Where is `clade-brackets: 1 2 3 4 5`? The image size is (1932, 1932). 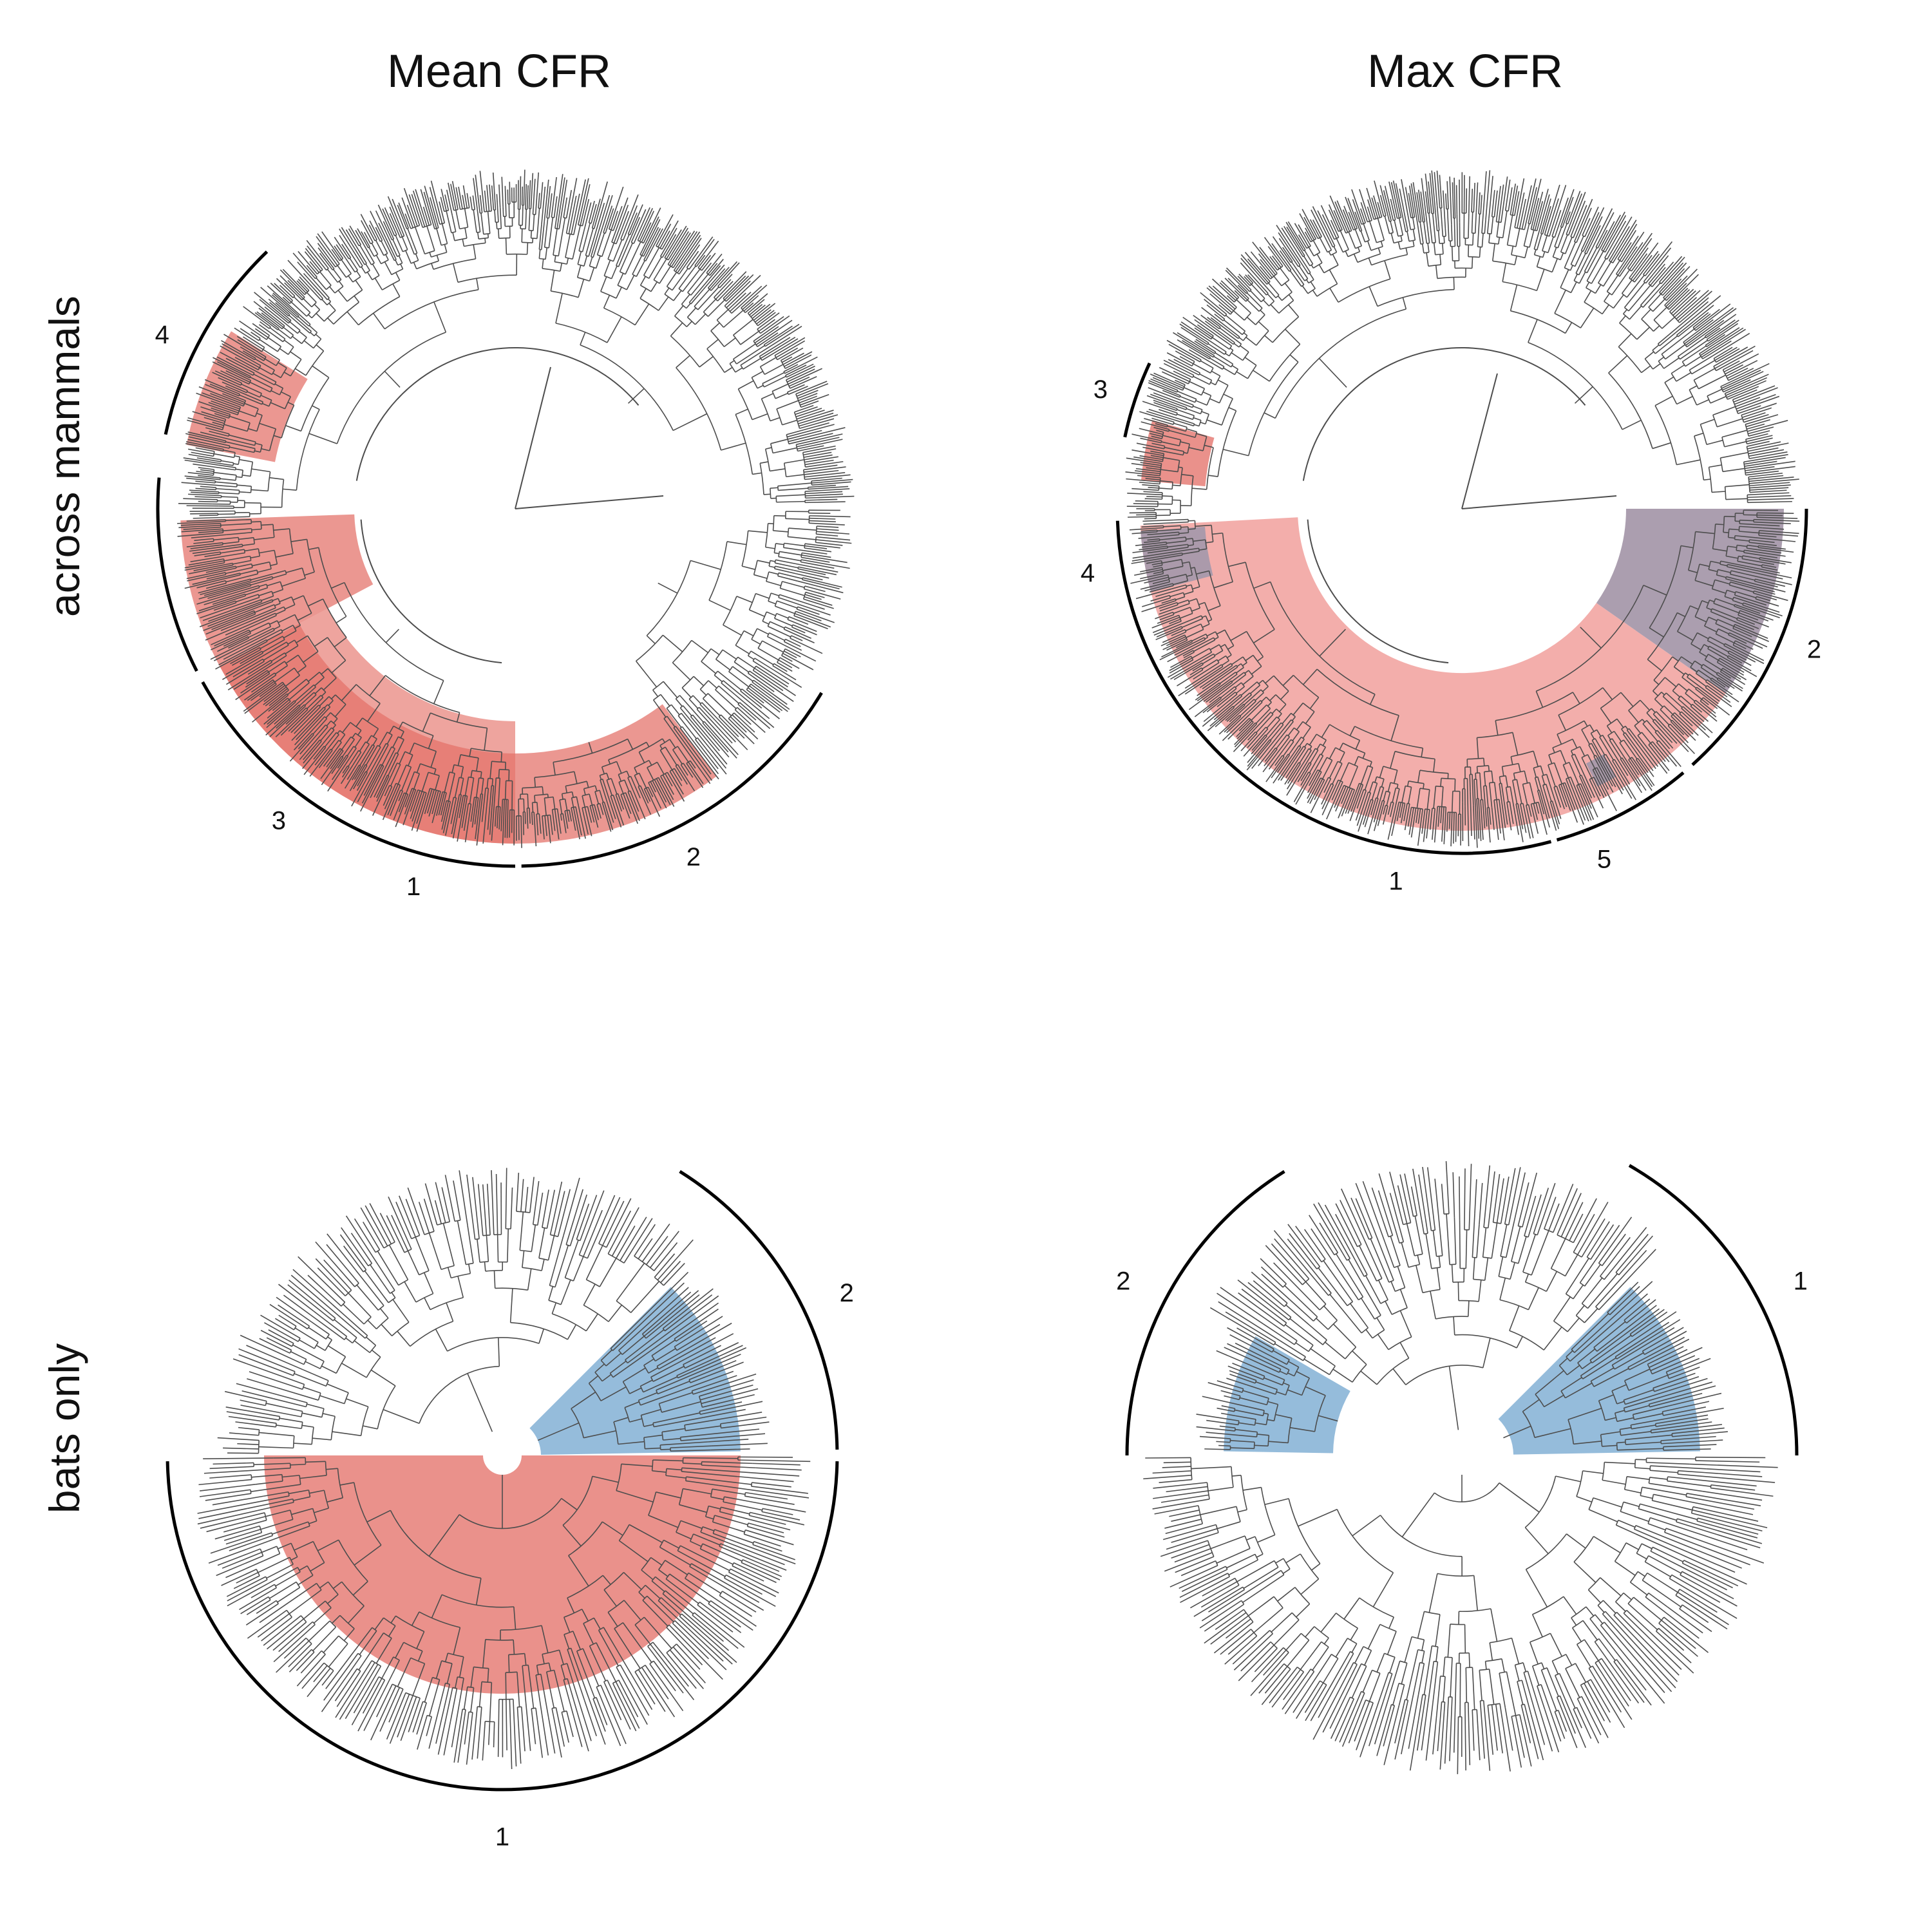 clade-brackets: 1 2 3 4 5 is located at coordinates (1451, 629).